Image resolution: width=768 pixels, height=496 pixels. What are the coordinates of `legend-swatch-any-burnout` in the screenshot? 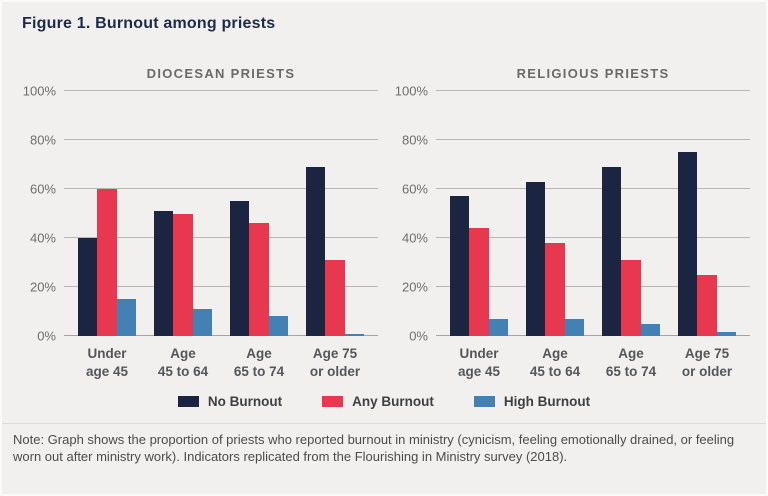 It's located at (333, 401).